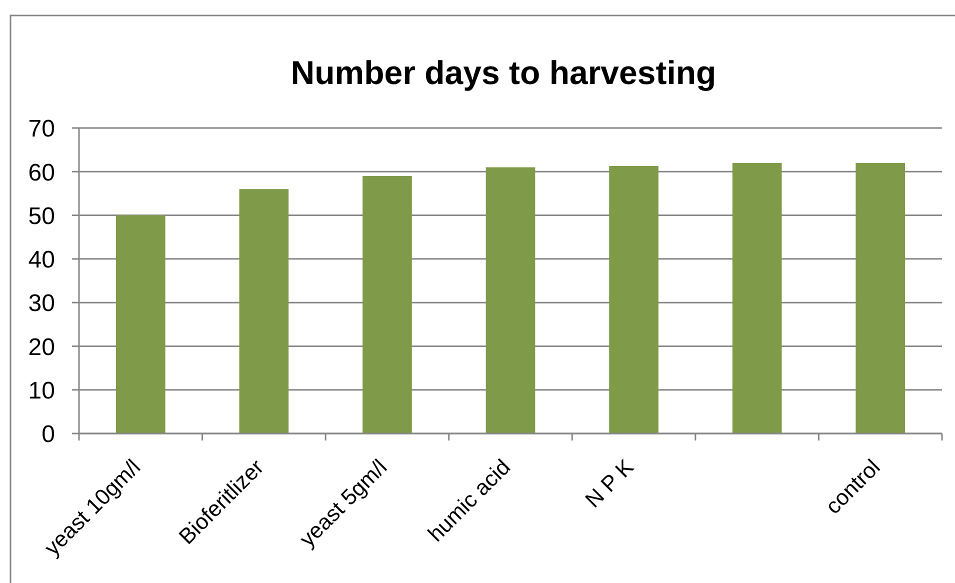  Describe the element at coordinates (41, 304) in the screenshot. I see `y-tick-label: 30` at that location.